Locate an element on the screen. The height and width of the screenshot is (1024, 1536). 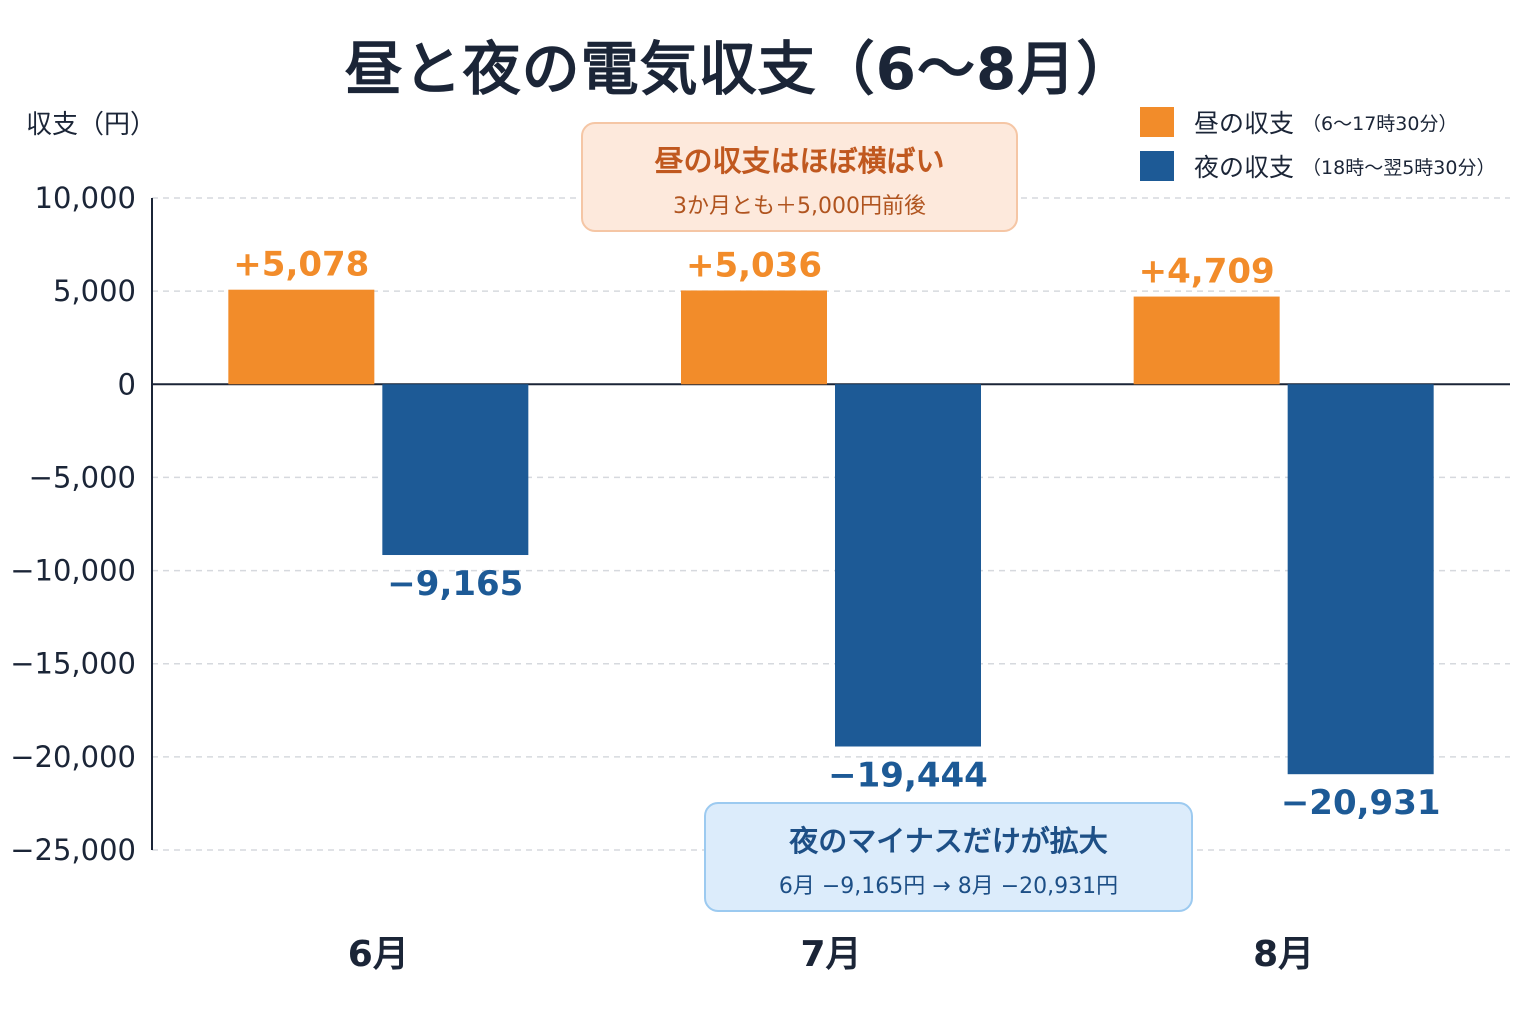
day-data-label: +4,709 is located at coordinates (1207, 272).